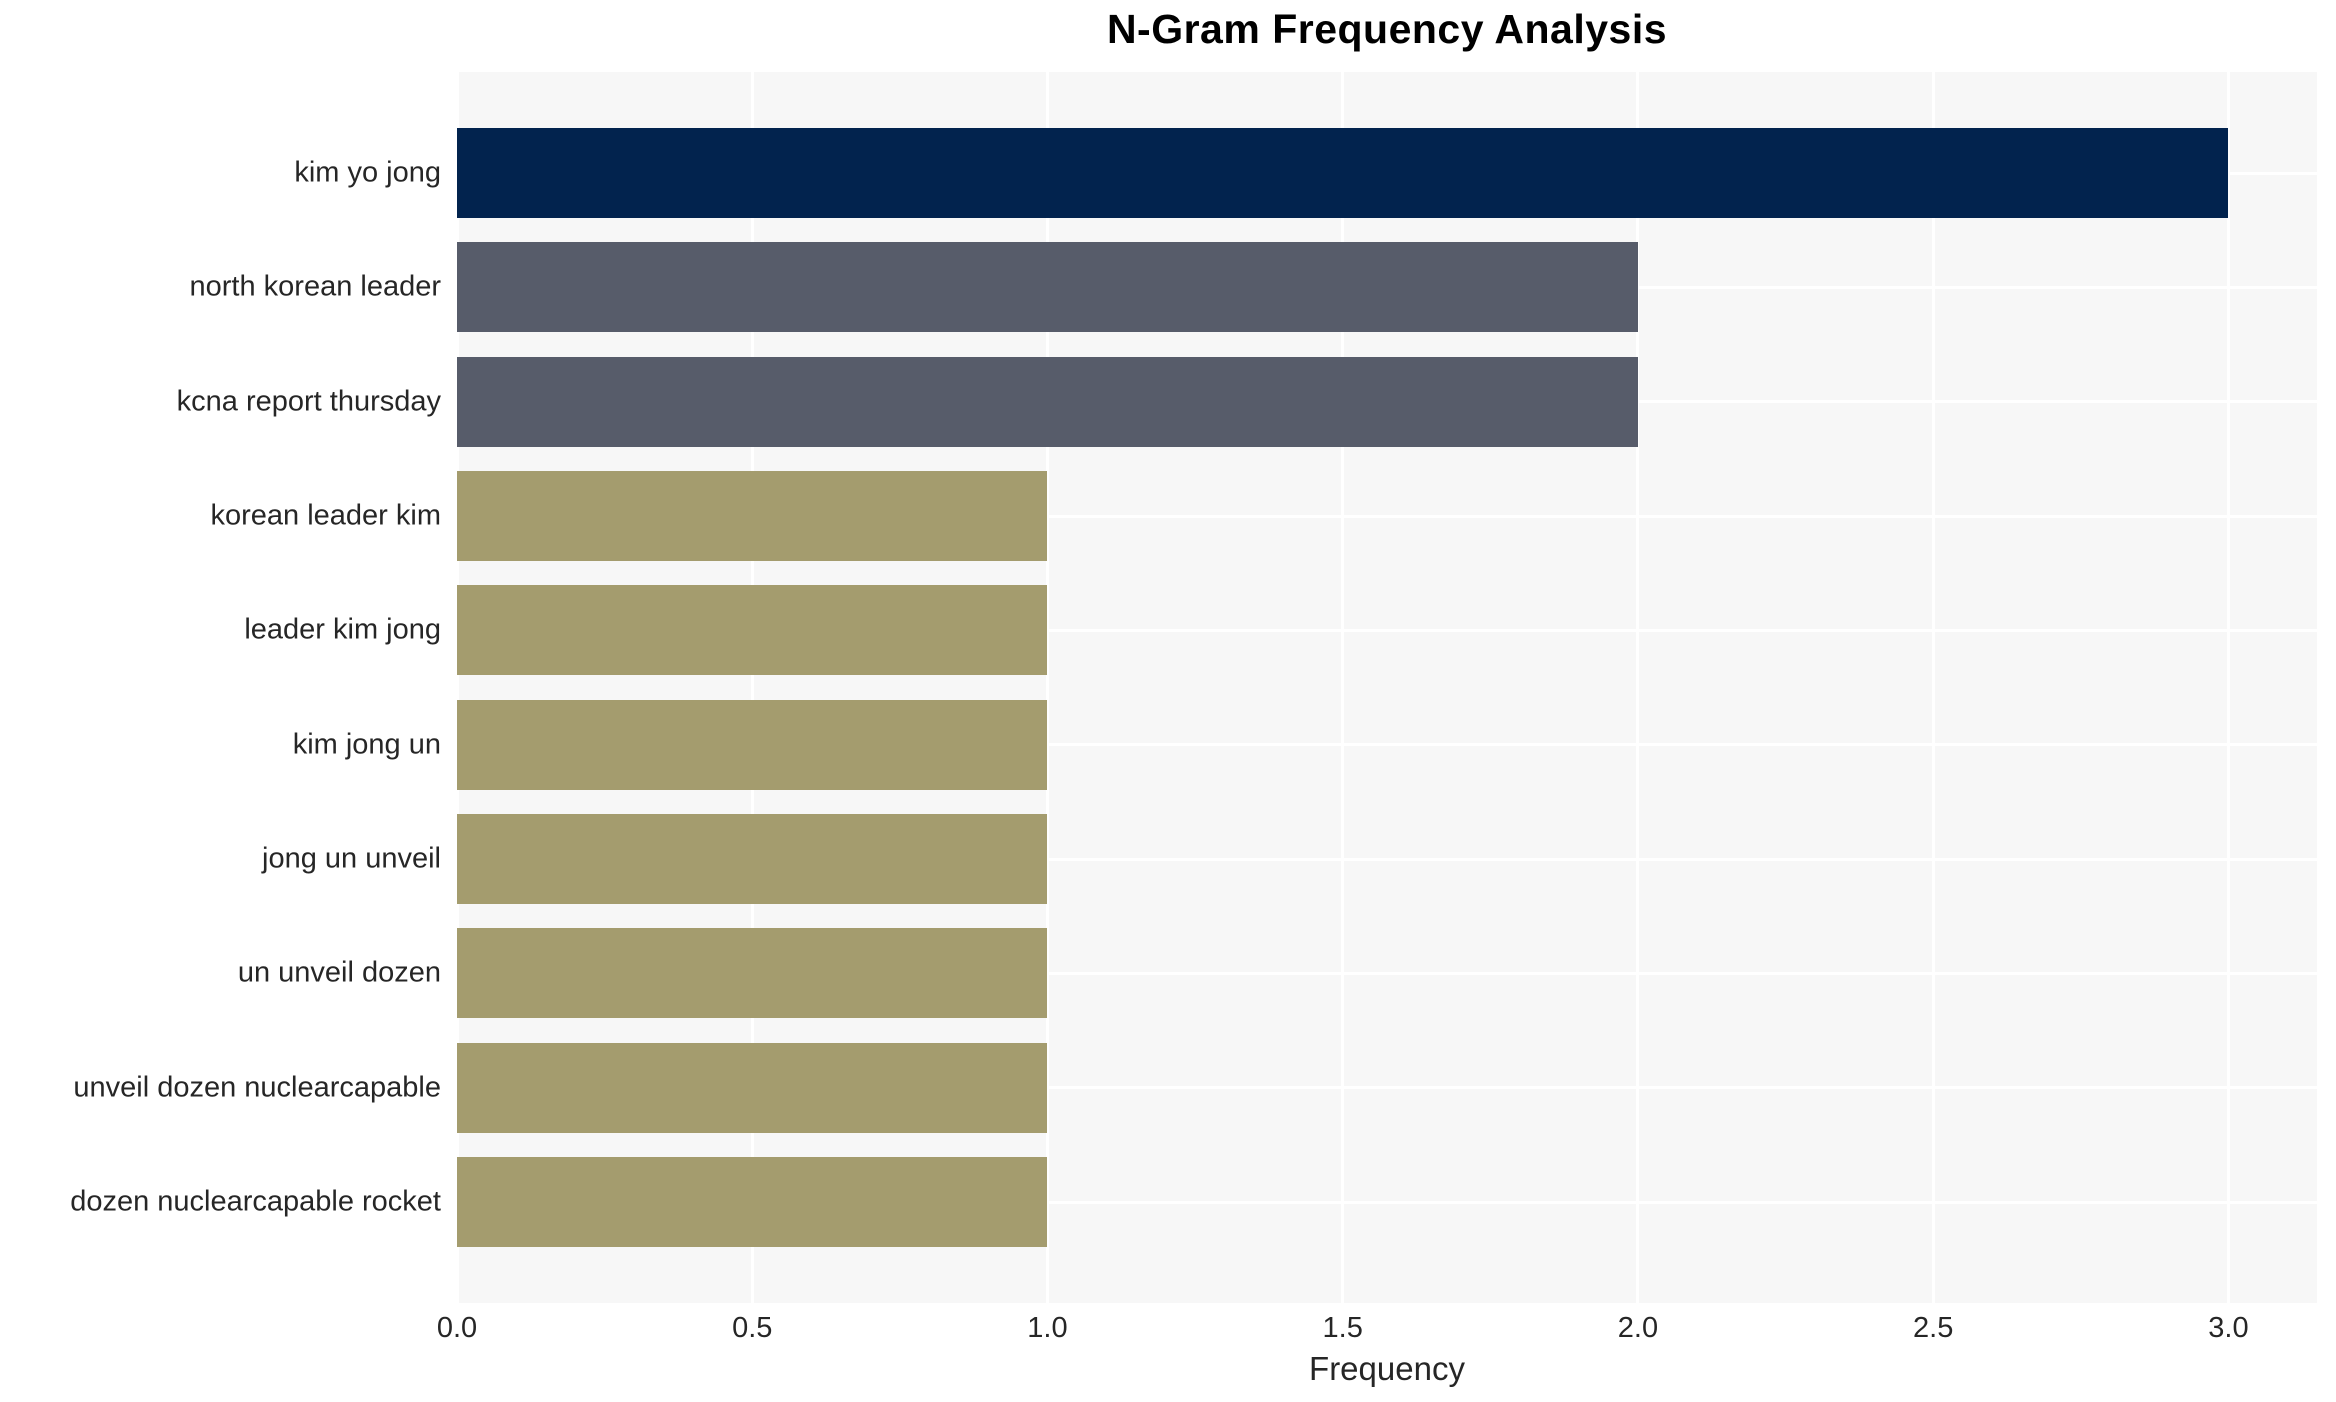 This screenshot has height=1402, width=2336. I want to click on x-tick-label: 0.0, so click(457, 1328).